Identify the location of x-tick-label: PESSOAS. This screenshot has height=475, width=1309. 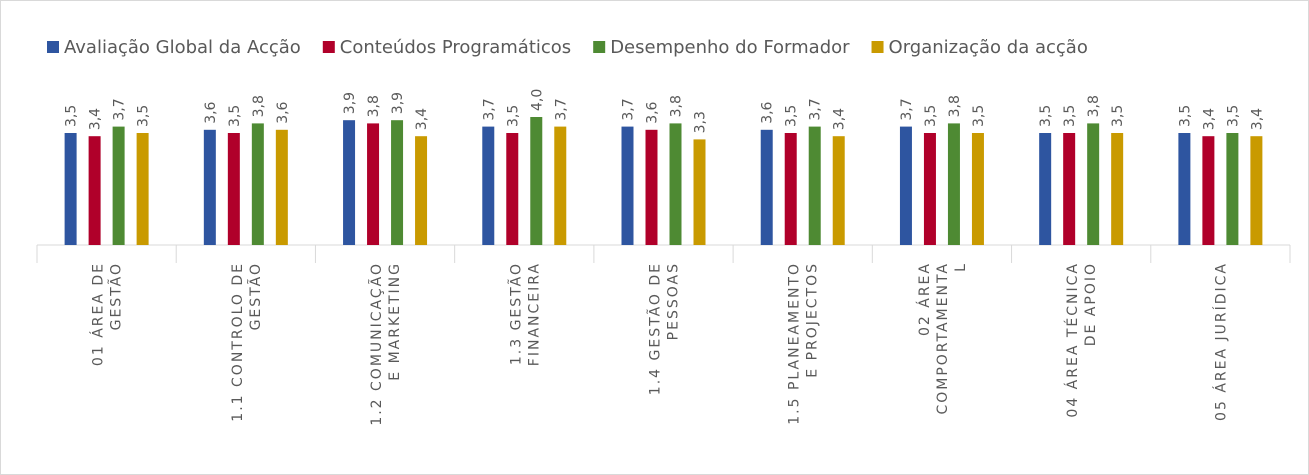
(674, 301).